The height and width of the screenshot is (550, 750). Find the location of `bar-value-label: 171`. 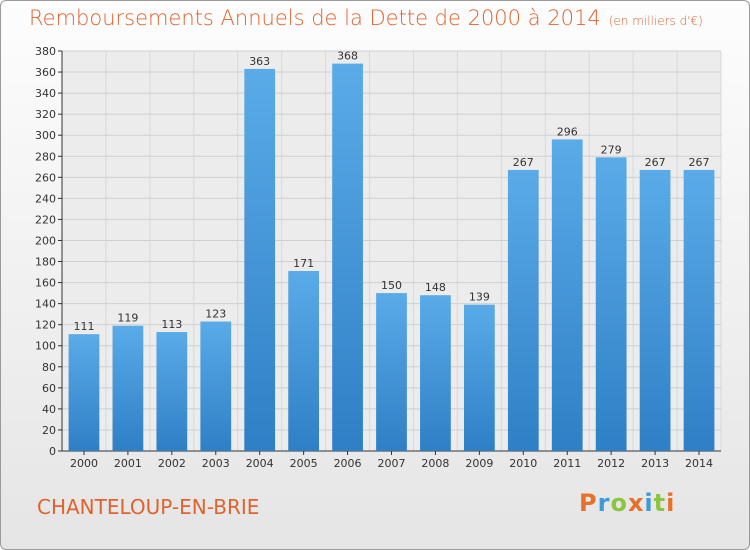

bar-value-label: 171 is located at coordinates (303, 263).